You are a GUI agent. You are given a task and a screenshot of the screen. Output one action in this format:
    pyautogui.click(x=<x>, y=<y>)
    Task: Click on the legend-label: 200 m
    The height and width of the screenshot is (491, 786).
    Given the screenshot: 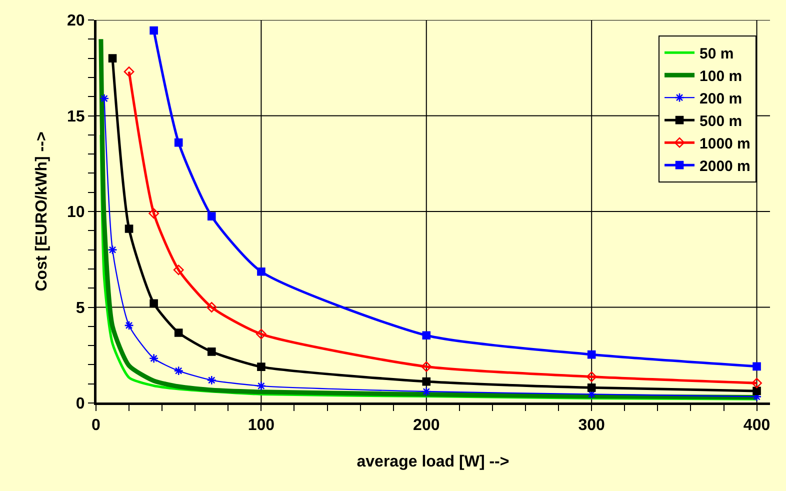 What is the action you would take?
    pyautogui.click(x=721, y=99)
    